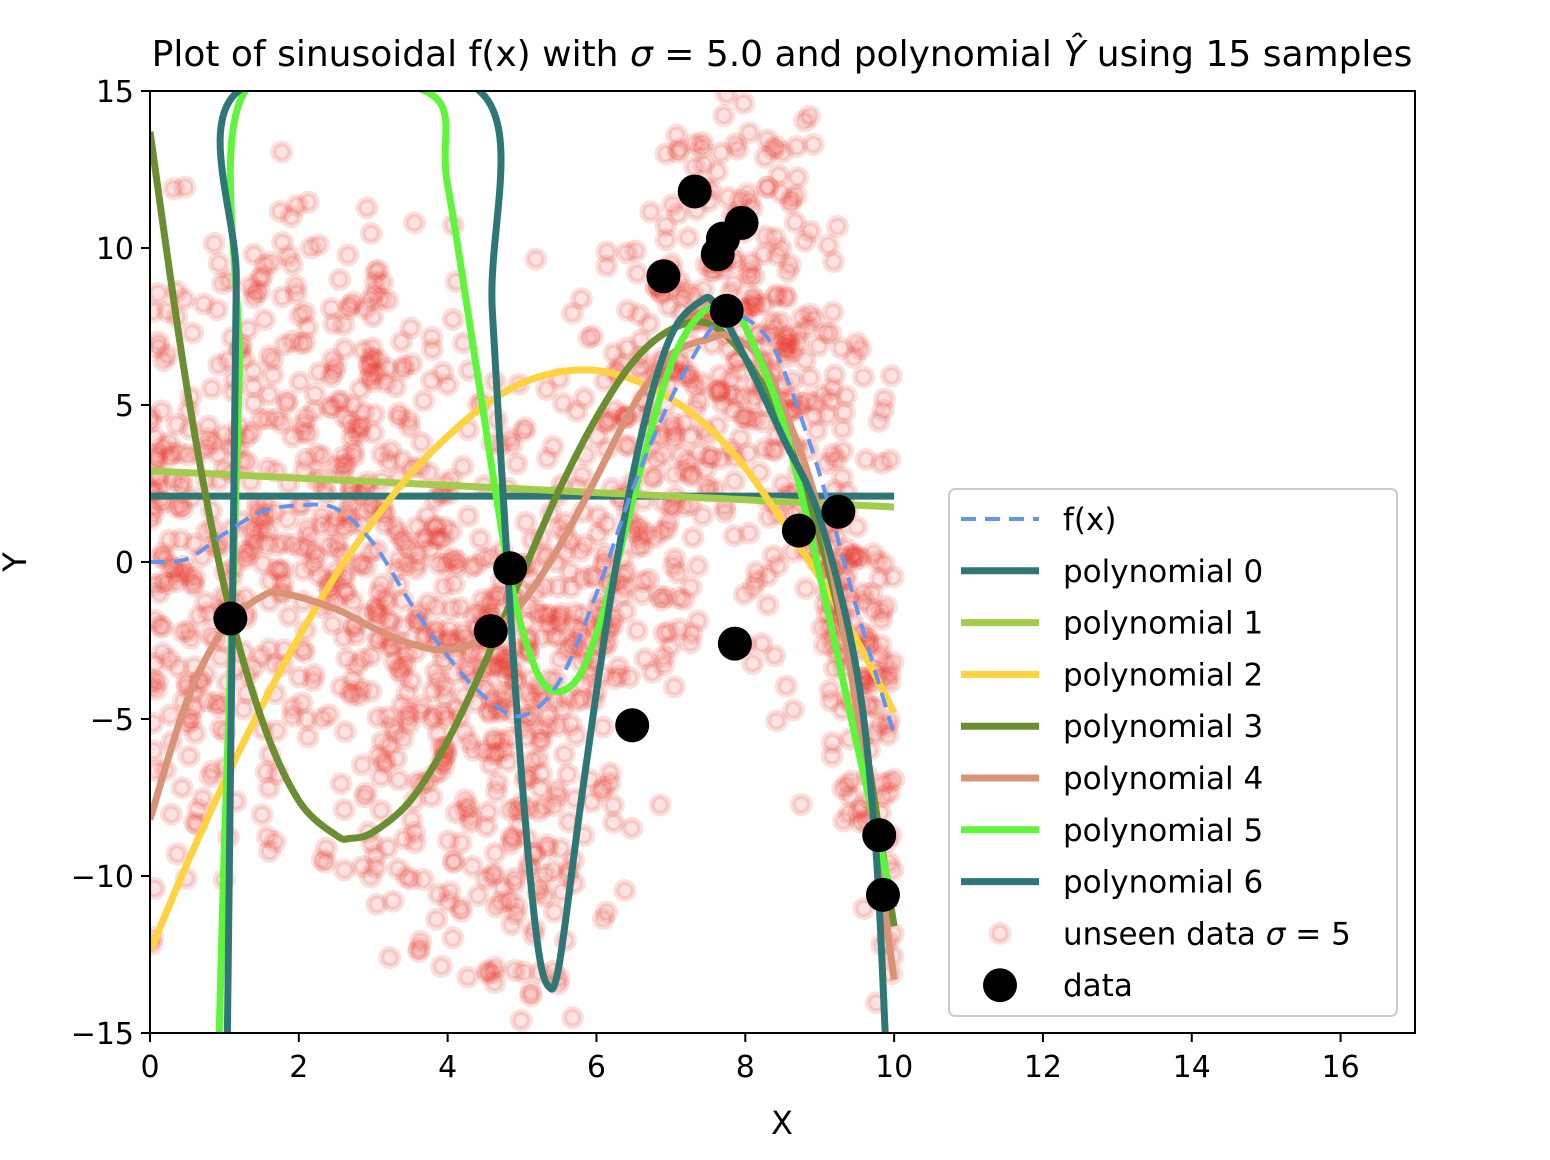  I want to click on y-tick-label: −15, so click(102, 1034).